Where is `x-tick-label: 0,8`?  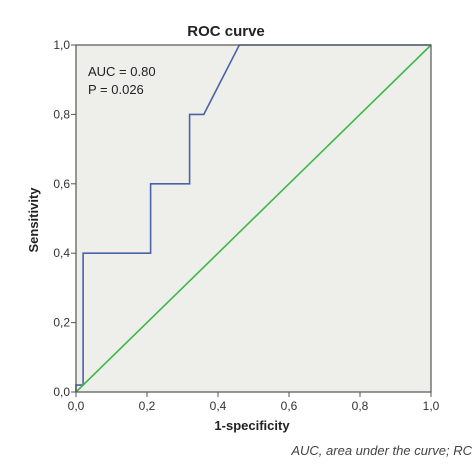
x-tick-label: 0,8 is located at coordinates (360, 406).